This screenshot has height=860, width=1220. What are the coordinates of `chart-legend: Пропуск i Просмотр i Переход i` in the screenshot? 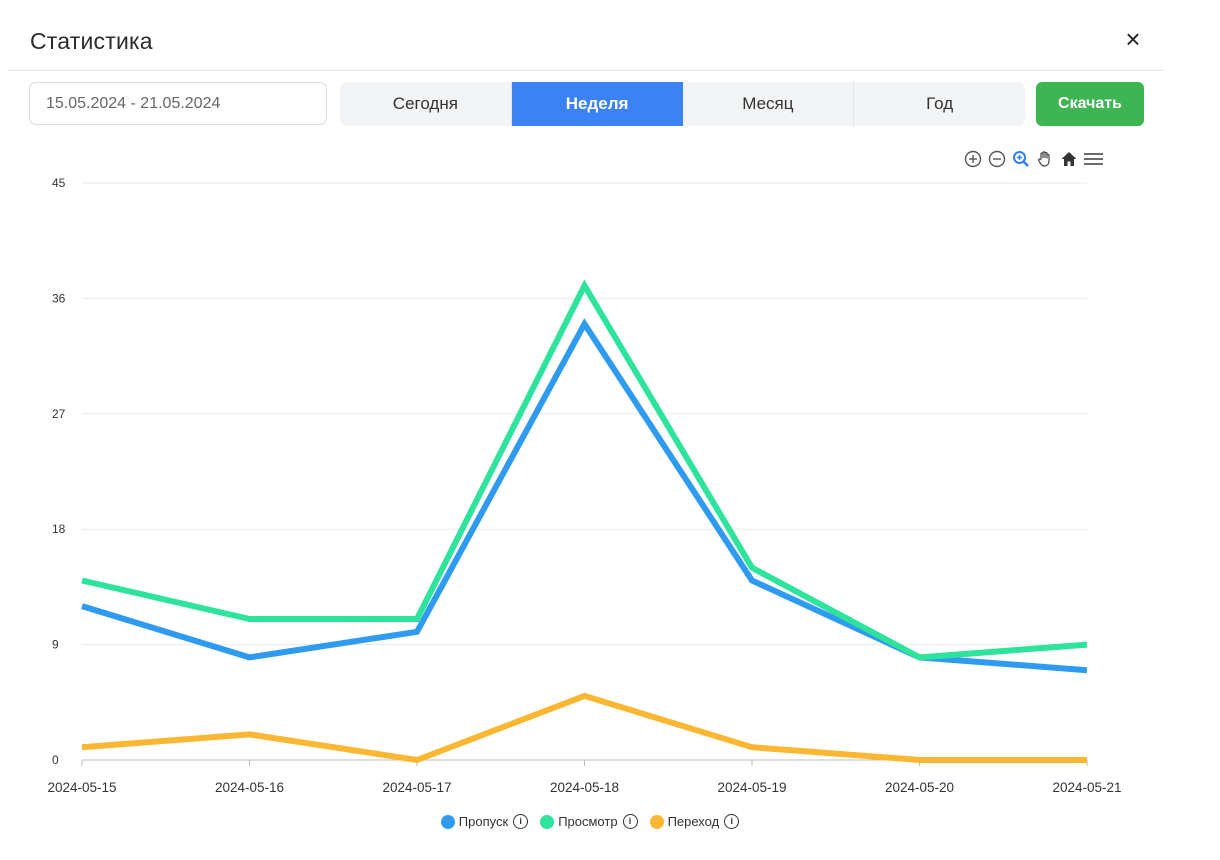 It's located at (590, 821).